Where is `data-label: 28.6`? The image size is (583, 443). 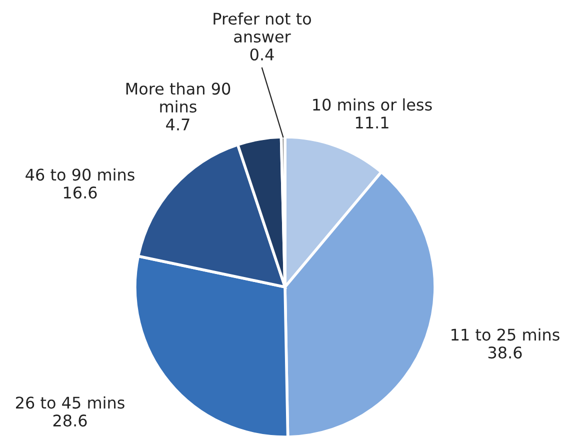
data-label: 28.6 is located at coordinates (70, 420).